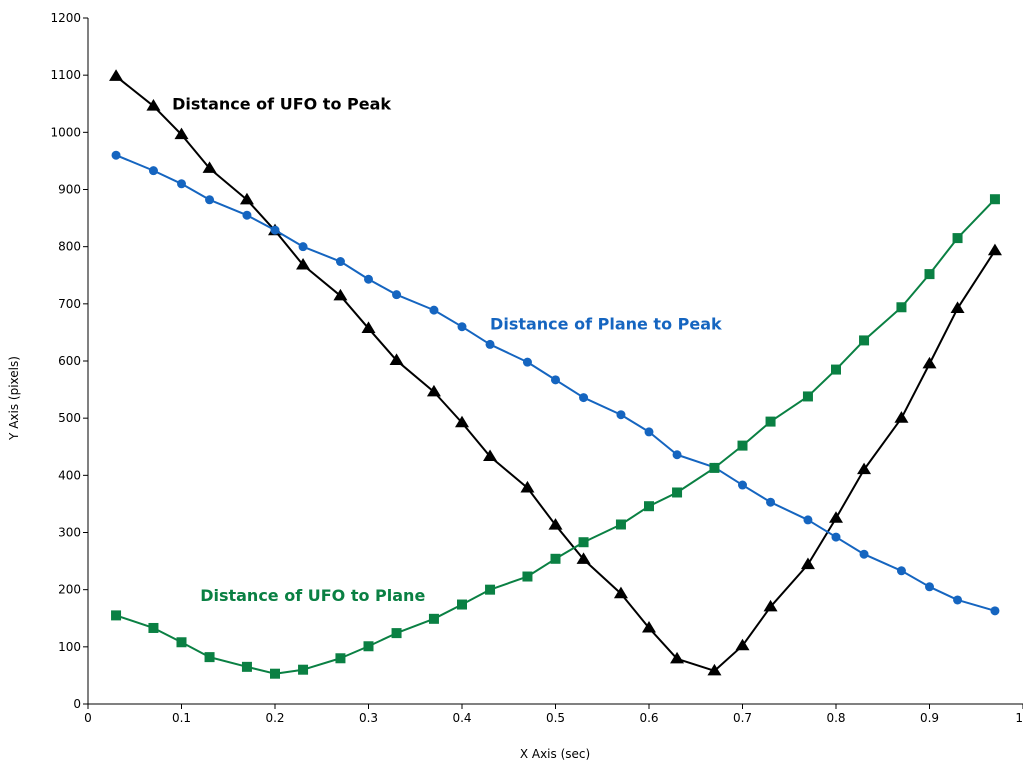 The height and width of the screenshot is (764, 1023). Describe the element at coordinates (312, 595) in the screenshot. I see `series-annotation: Distance of UFO to Plane` at that location.